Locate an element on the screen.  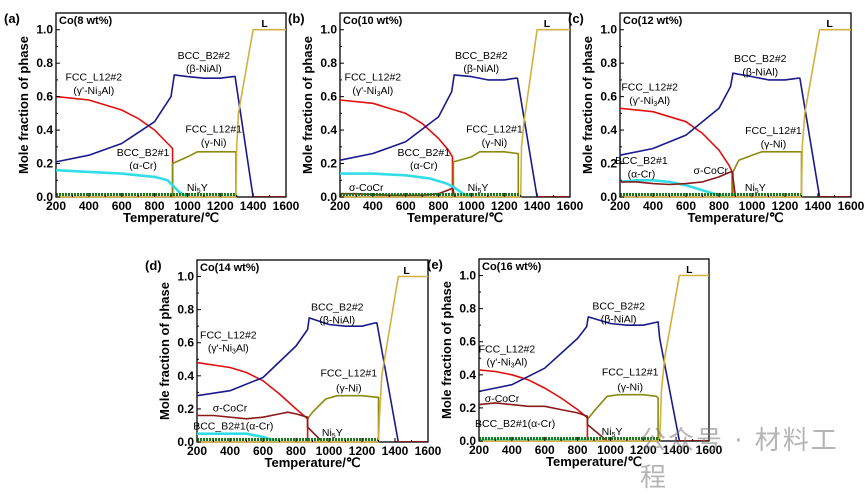
phase-annotation: BCC_B2#1 is located at coordinates (424, 153).